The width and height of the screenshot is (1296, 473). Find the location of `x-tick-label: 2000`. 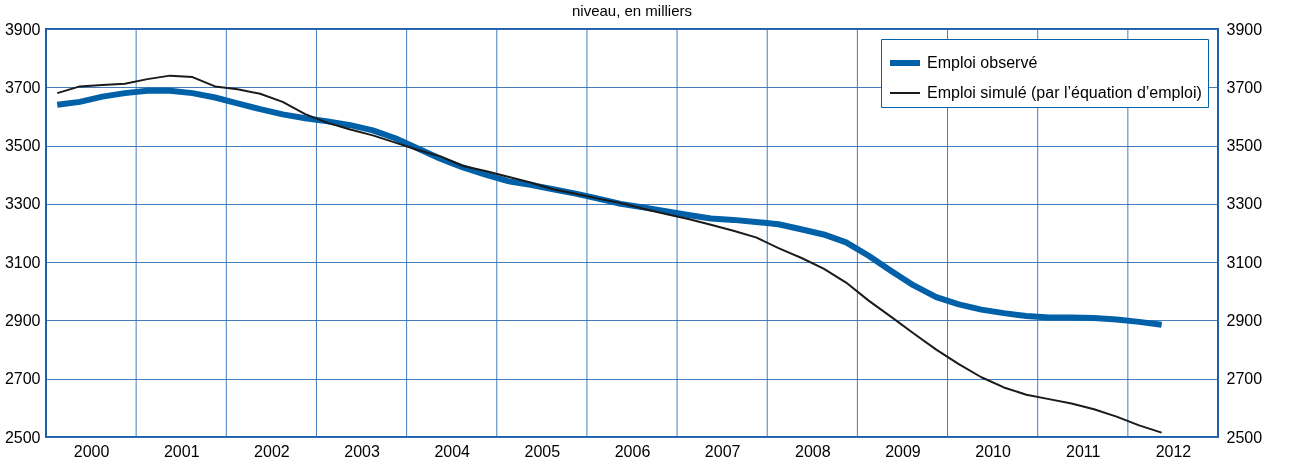

x-tick-label: 2000 is located at coordinates (91, 451).